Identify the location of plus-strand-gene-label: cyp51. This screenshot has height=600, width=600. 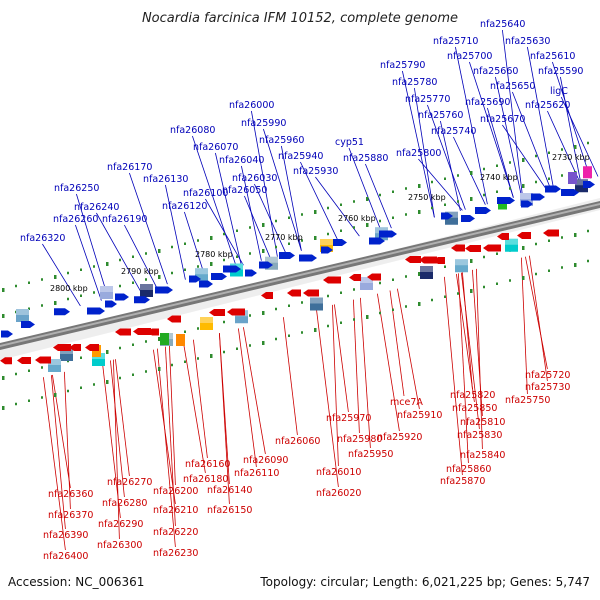
(349, 142).